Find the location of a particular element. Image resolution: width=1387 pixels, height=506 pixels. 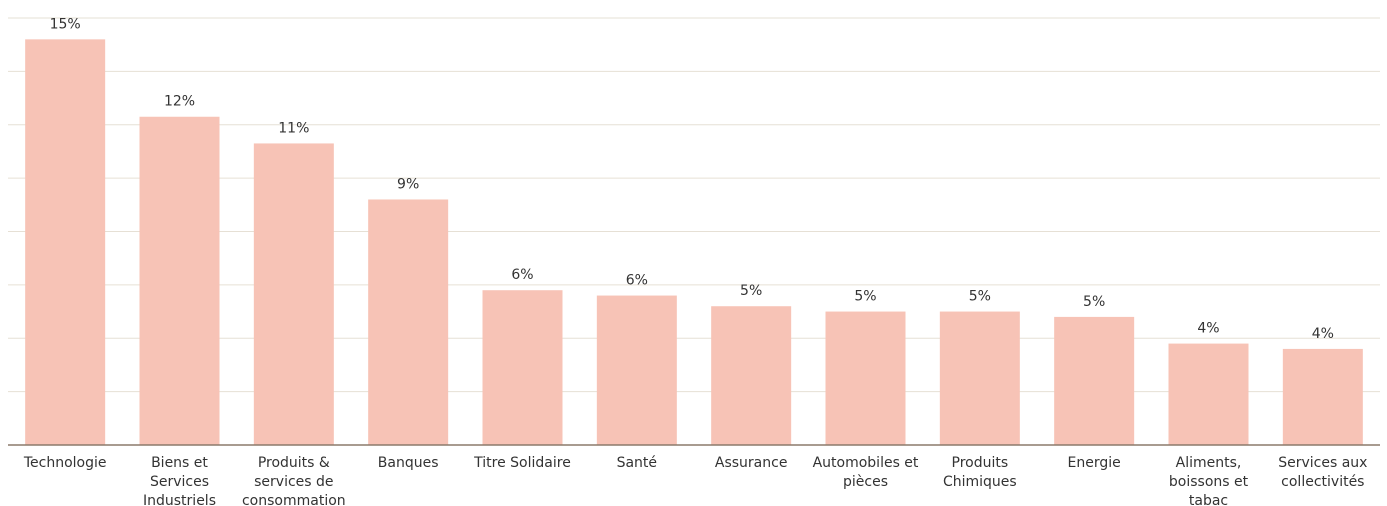

category-label: Produits & services de consommation is located at coordinates (294, 480).